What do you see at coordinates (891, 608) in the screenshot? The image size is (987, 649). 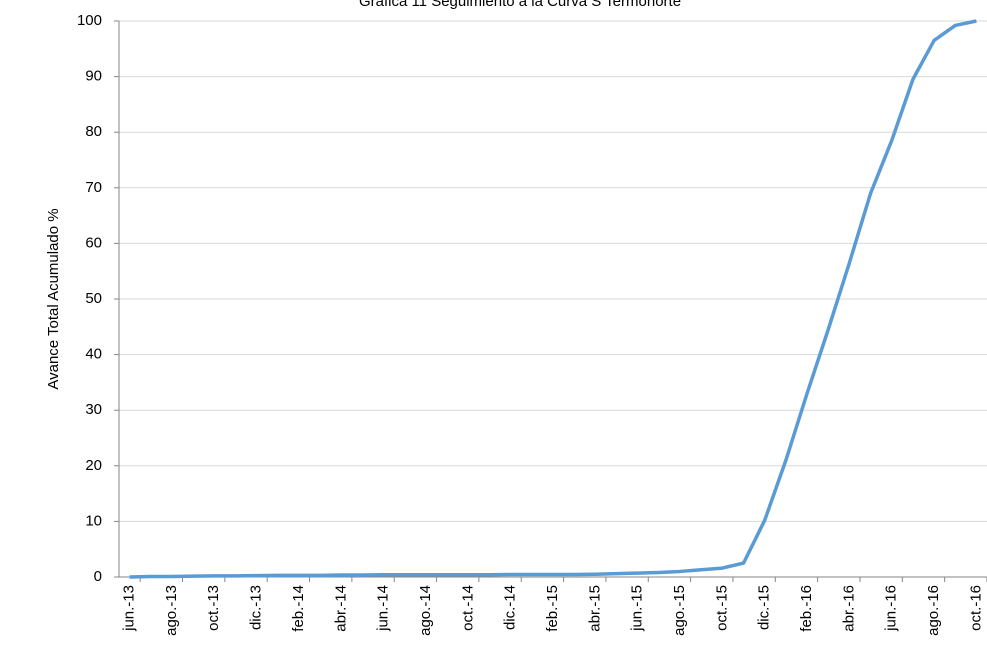 I see `x-tick-label: jun.-16` at bounding box center [891, 608].